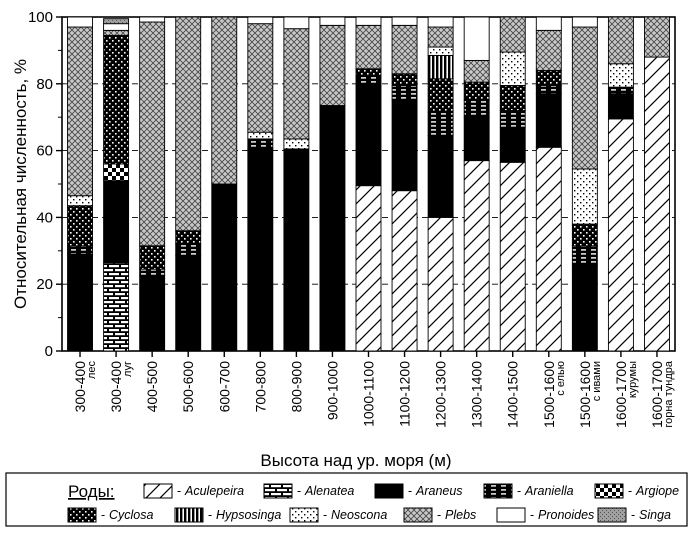  What do you see at coordinates (389, 491) in the screenshot?
I see `legend-swatch-araneus` at bounding box center [389, 491].